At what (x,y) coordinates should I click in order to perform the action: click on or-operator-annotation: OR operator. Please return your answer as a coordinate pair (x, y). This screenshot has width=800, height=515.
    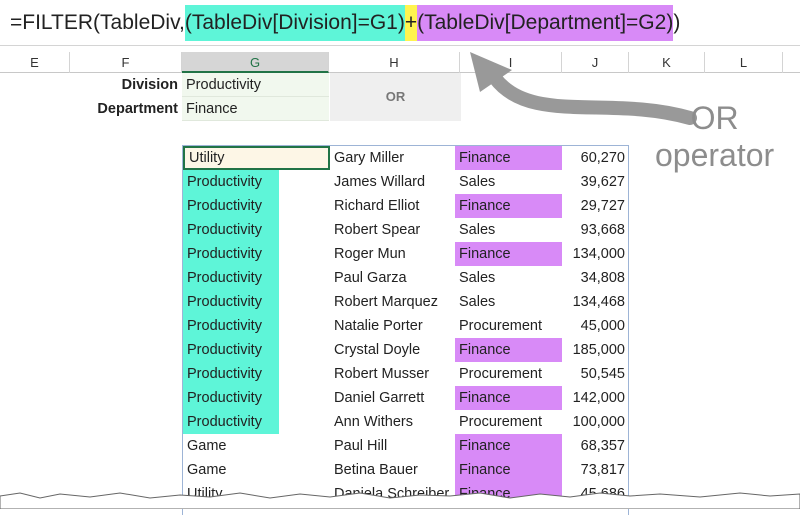
    Looking at the image, I should click on (714, 137).